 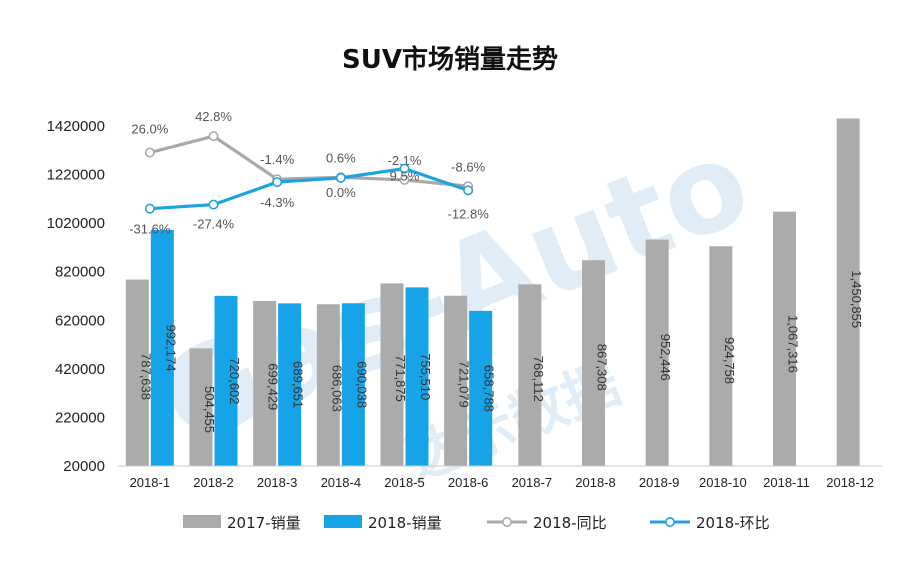 I want to click on legend-item: 2017-销量, so click(x=242, y=523).